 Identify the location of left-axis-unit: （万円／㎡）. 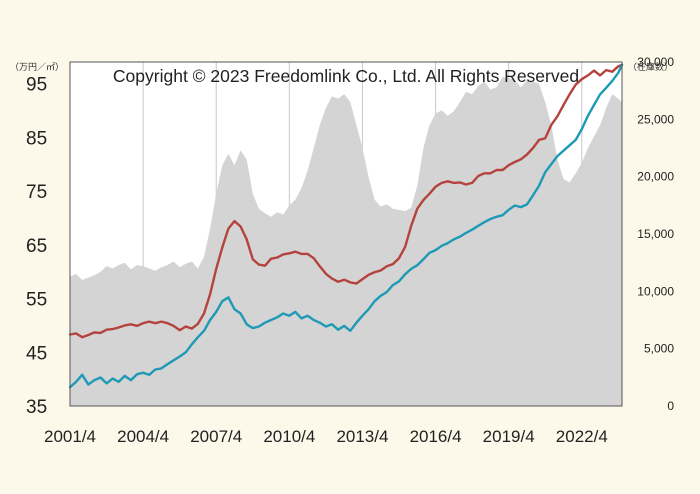
(37, 67).